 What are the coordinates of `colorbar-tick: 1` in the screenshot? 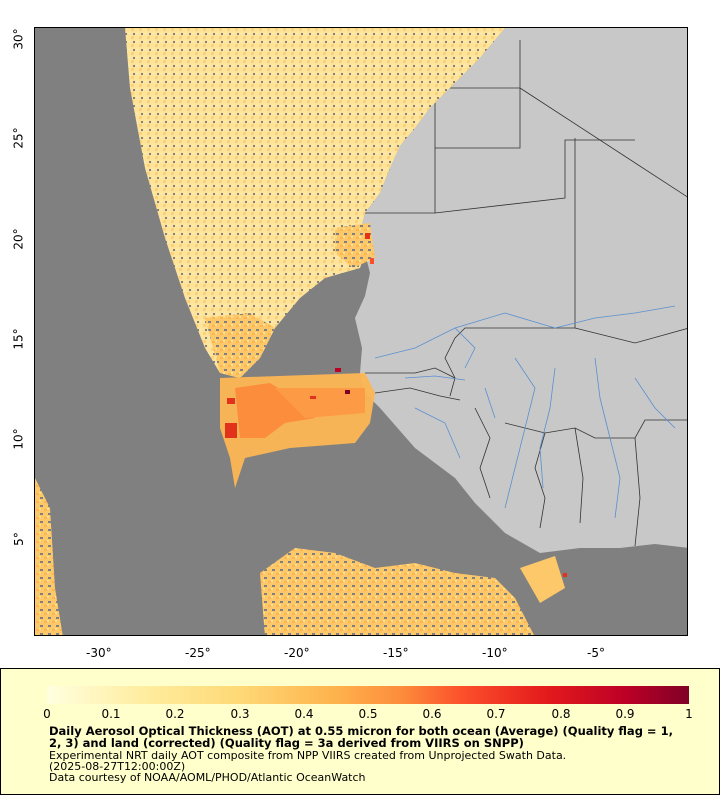 It's located at (689, 714).